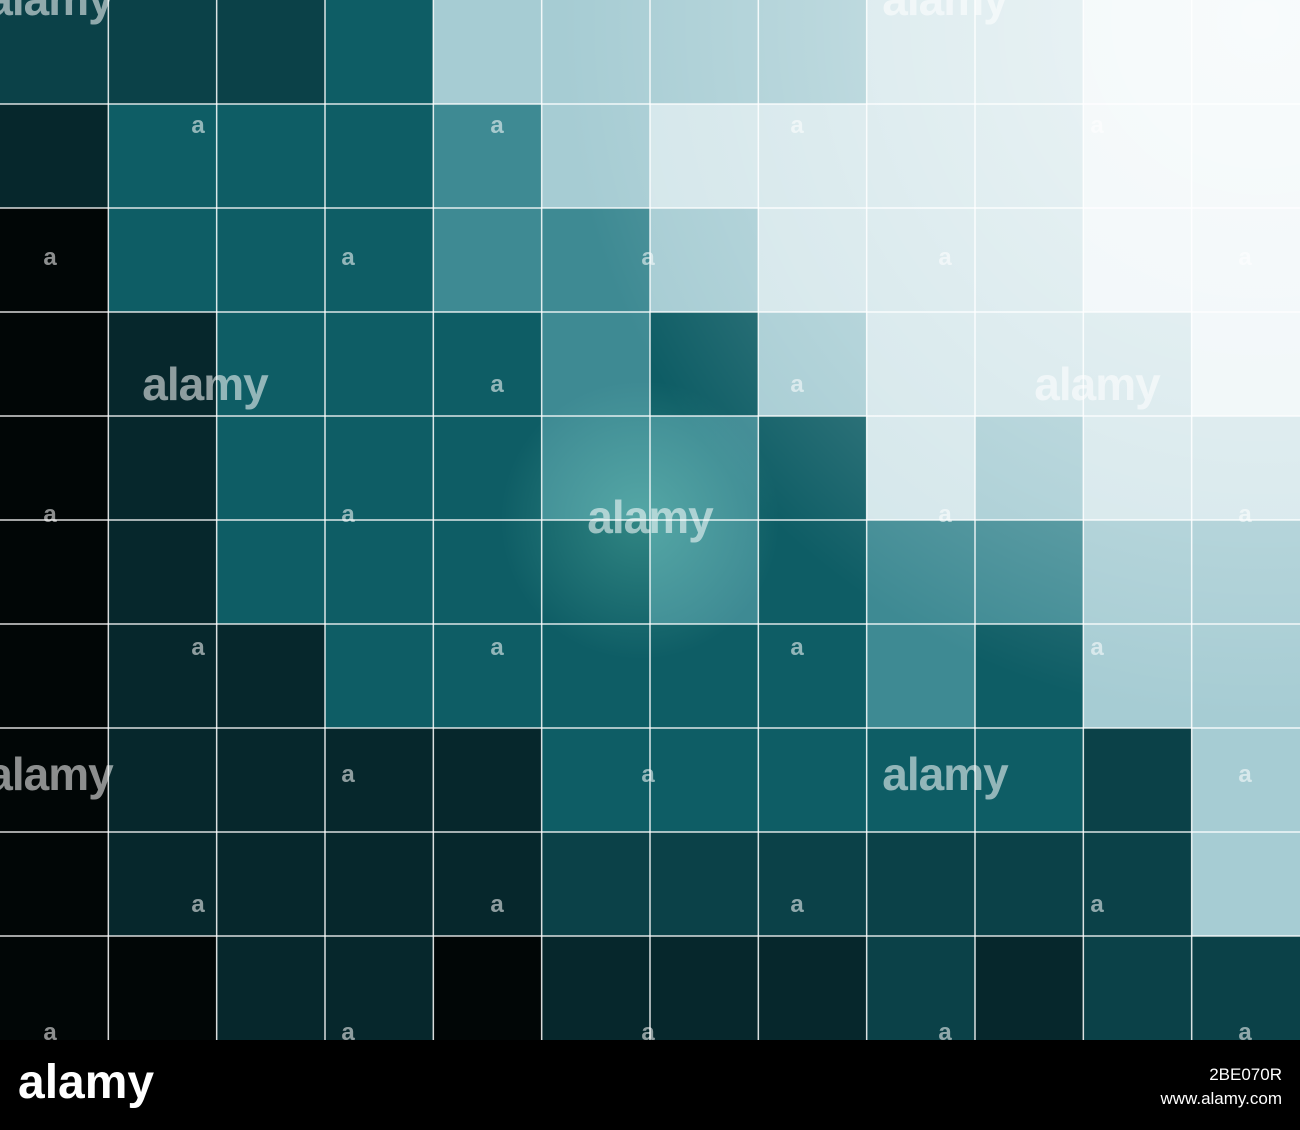 The image size is (1300, 1130). What do you see at coordinates (1245, 1074) in the screenshot?
I see `image-id: 2BE070R` at bounding box center [1245, 1074].